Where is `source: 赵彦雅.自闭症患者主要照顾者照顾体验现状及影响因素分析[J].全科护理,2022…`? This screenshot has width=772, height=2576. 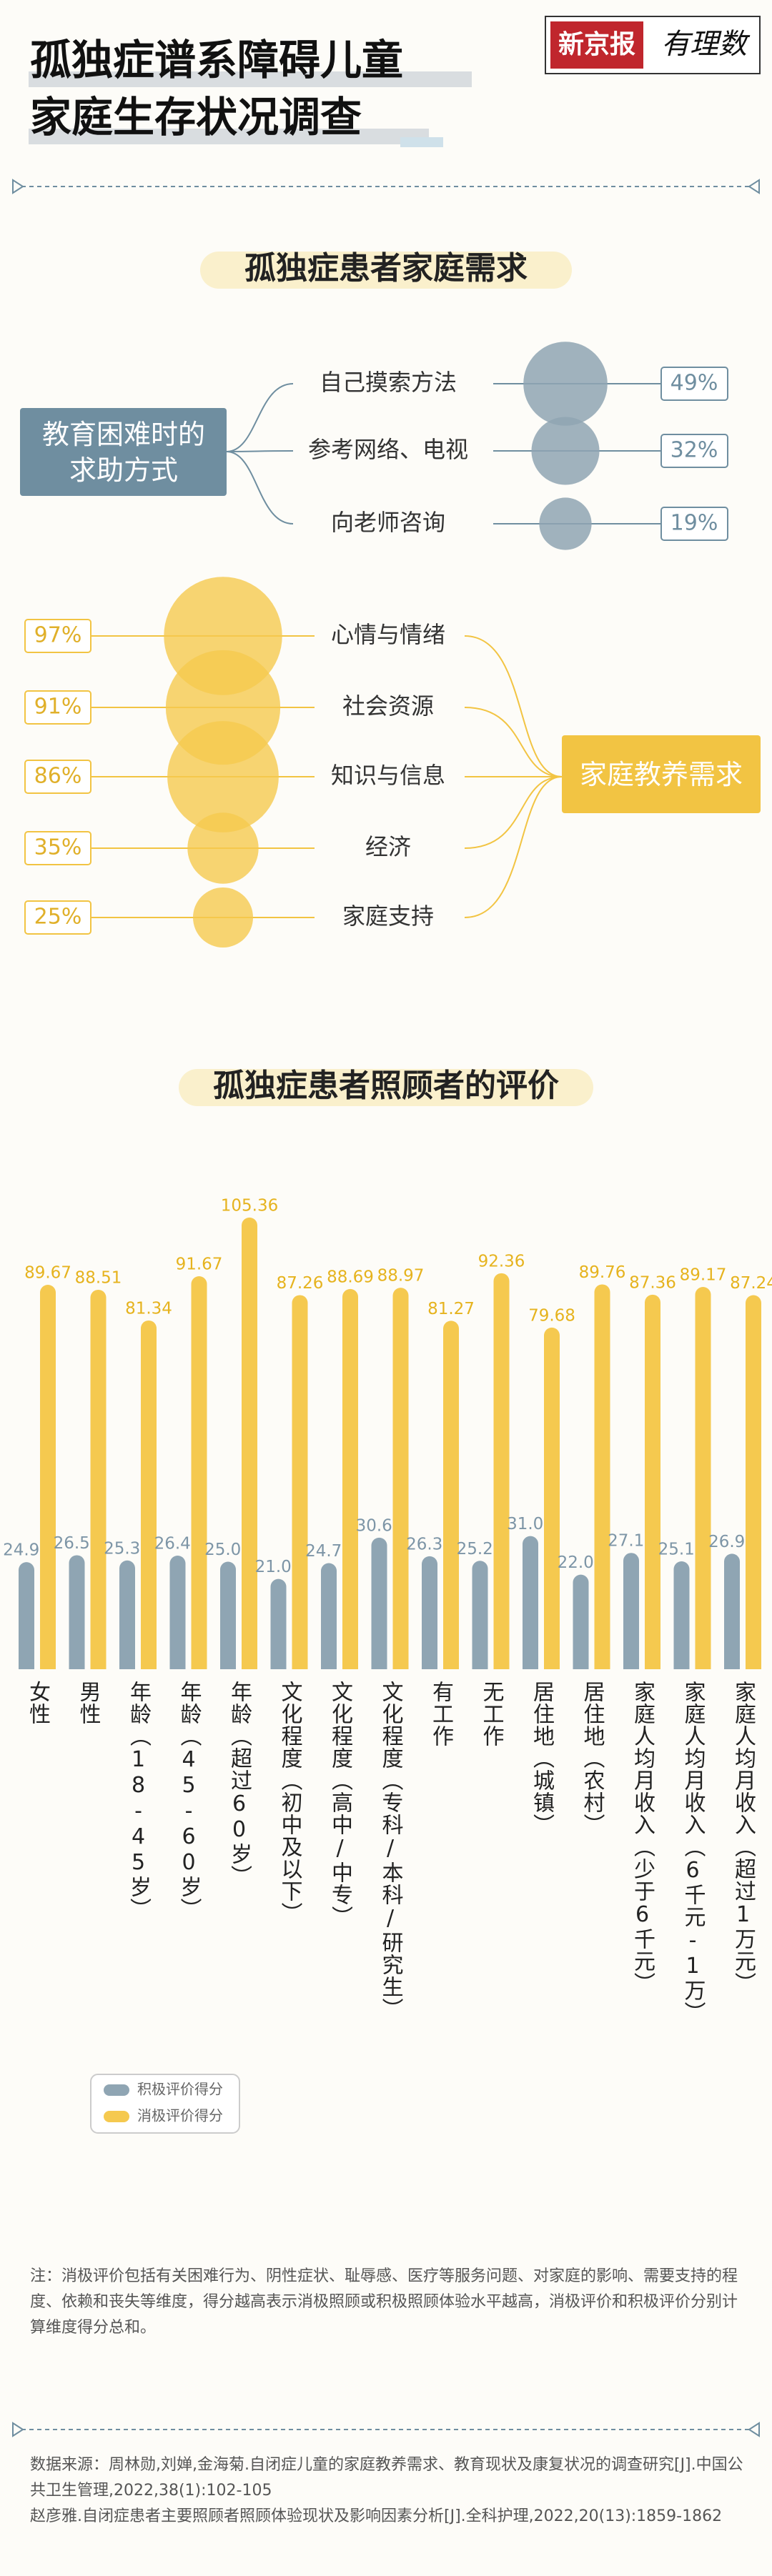 source: 赵彦雅.自闭症患者主要照顾者照顾体验现状及影响因素分析[J].全科护理,2022… is located at coordinates (377, 2516).